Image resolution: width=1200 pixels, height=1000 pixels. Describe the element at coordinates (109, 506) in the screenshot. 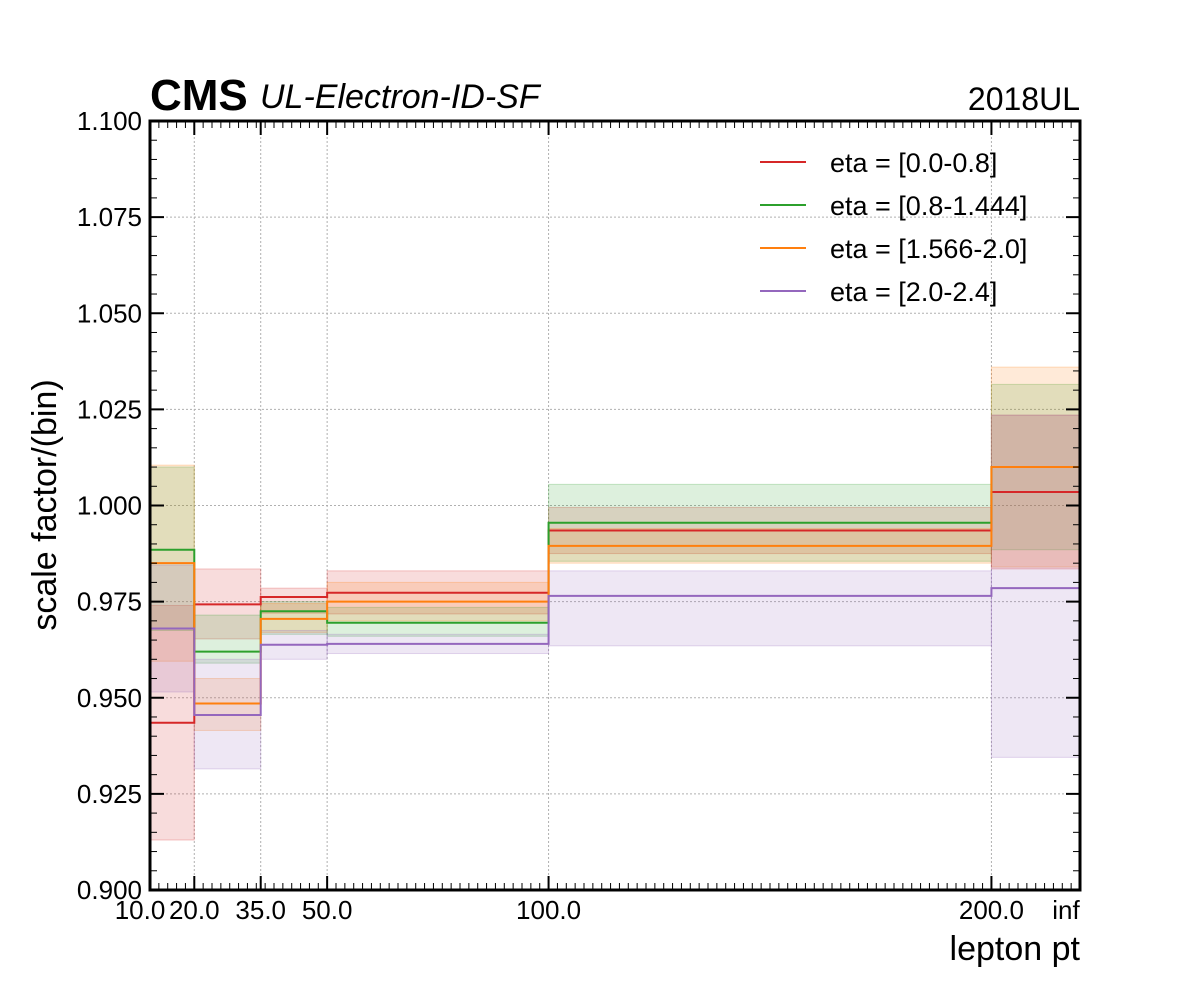

I see `y-tick-label: 1.000` at that location.